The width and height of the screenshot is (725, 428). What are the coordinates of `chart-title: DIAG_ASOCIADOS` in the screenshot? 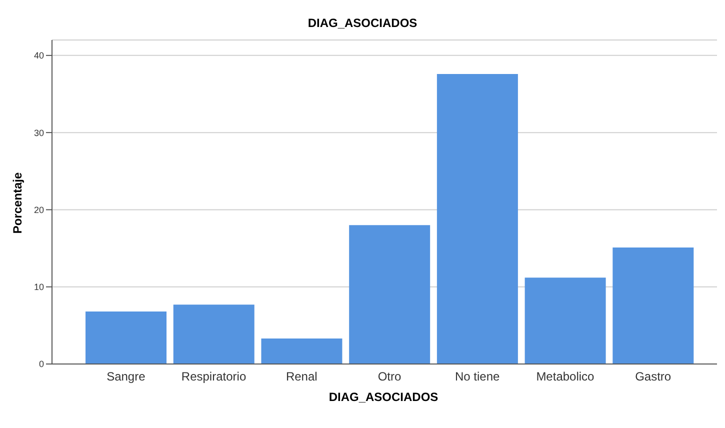 It's located at (362, 23).